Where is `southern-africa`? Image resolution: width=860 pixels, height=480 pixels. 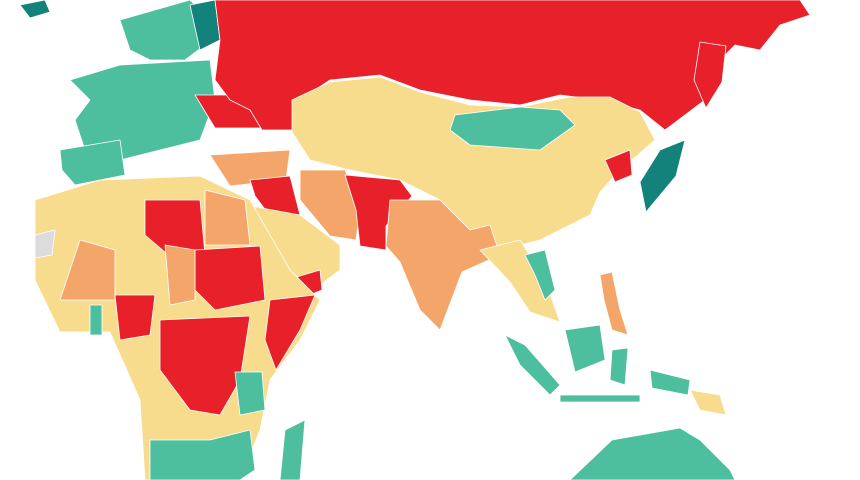
southern-africa is located at coordinates (202, 454).